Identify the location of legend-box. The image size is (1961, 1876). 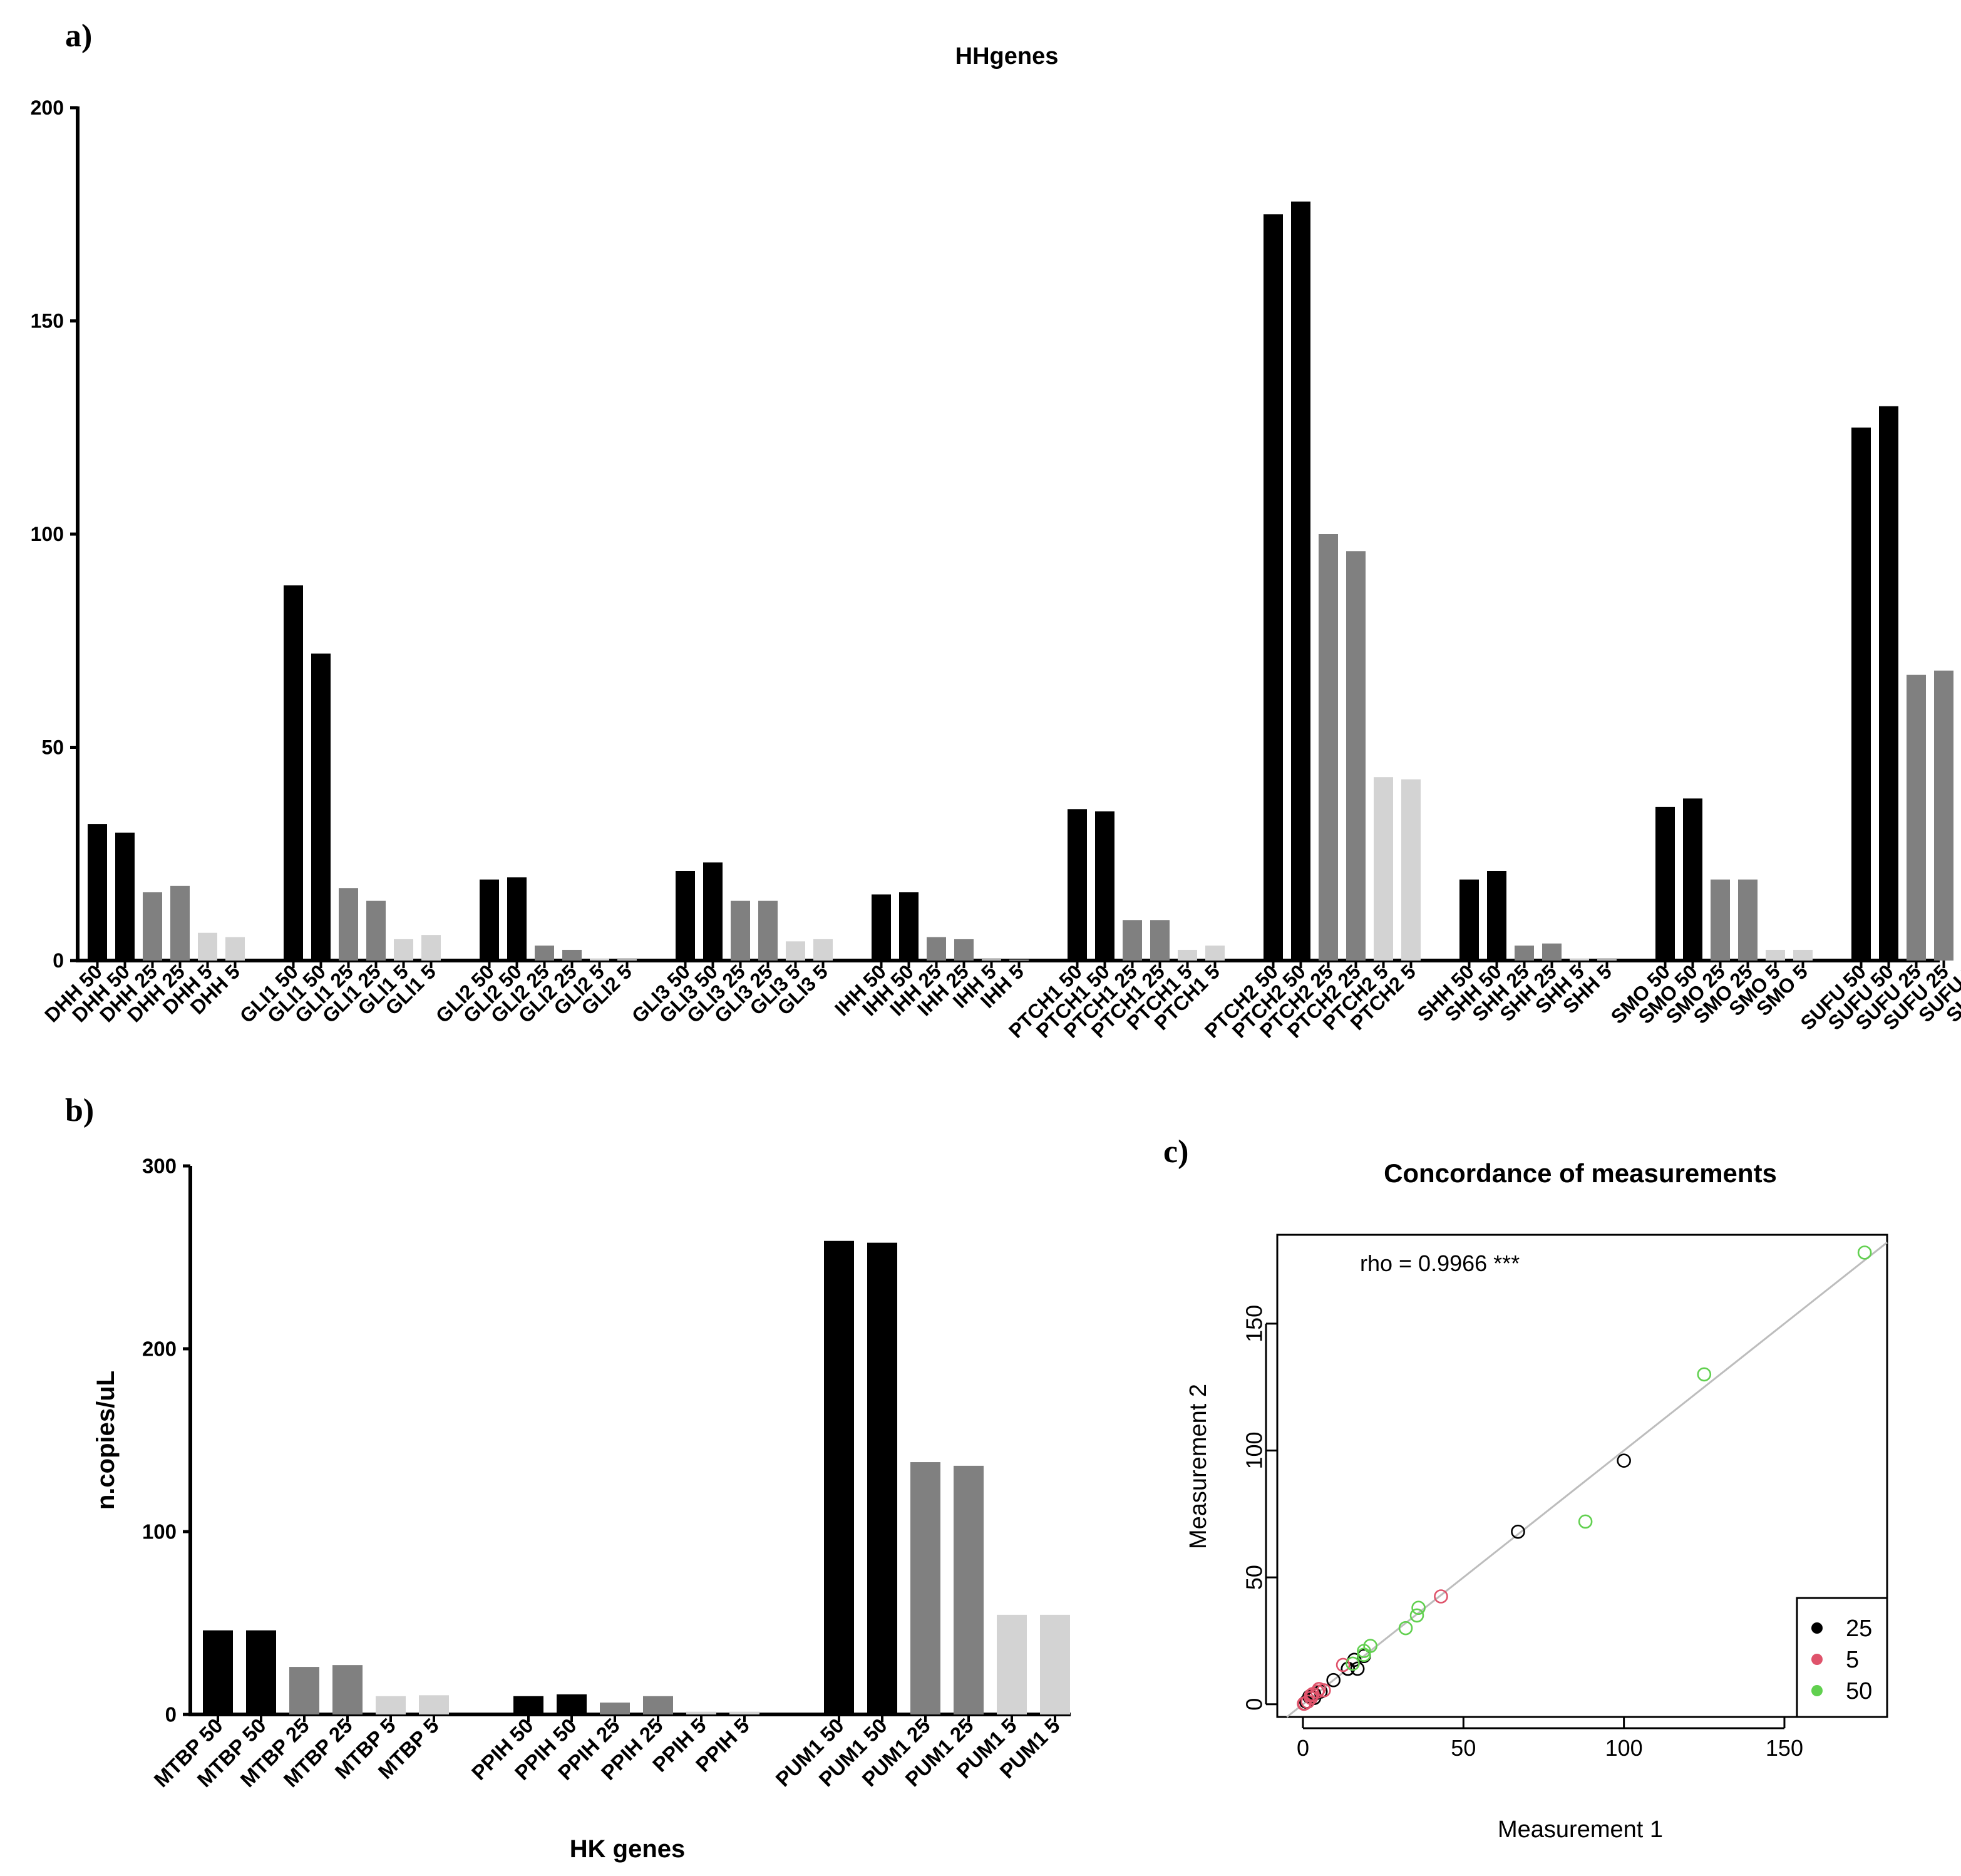
(1842, 1657).